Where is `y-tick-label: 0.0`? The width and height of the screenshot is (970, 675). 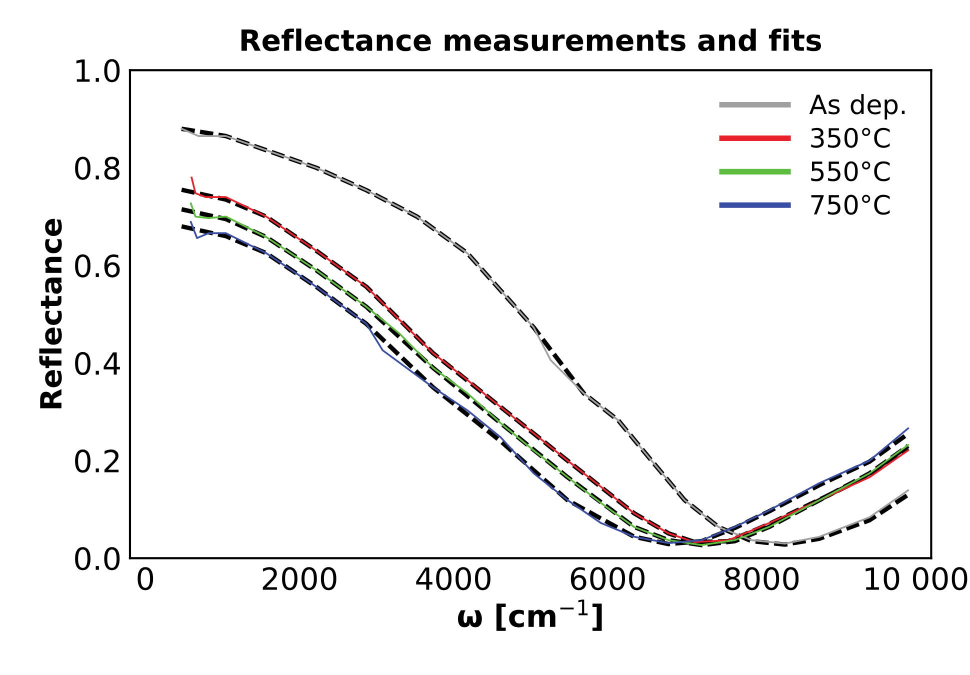 y-tick-label: 0.0 is located at coordinates (97, 558).